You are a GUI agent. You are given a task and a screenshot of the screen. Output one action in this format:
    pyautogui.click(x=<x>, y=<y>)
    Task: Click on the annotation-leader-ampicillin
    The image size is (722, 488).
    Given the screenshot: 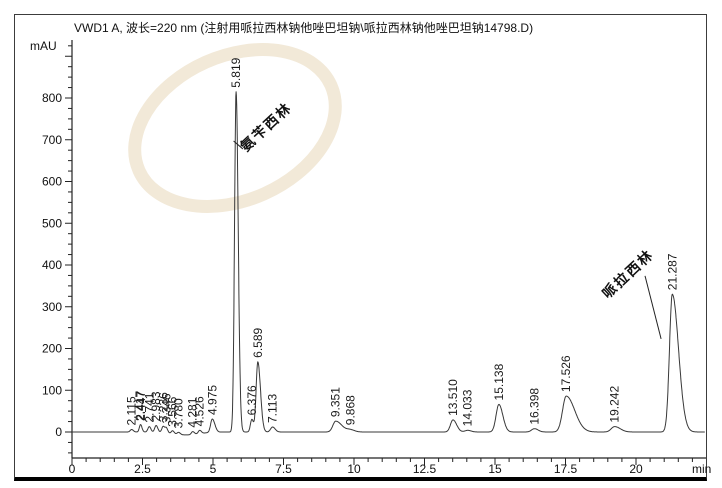 What is the action you would take?
    pyautogui.click(x=238, y=145)
    